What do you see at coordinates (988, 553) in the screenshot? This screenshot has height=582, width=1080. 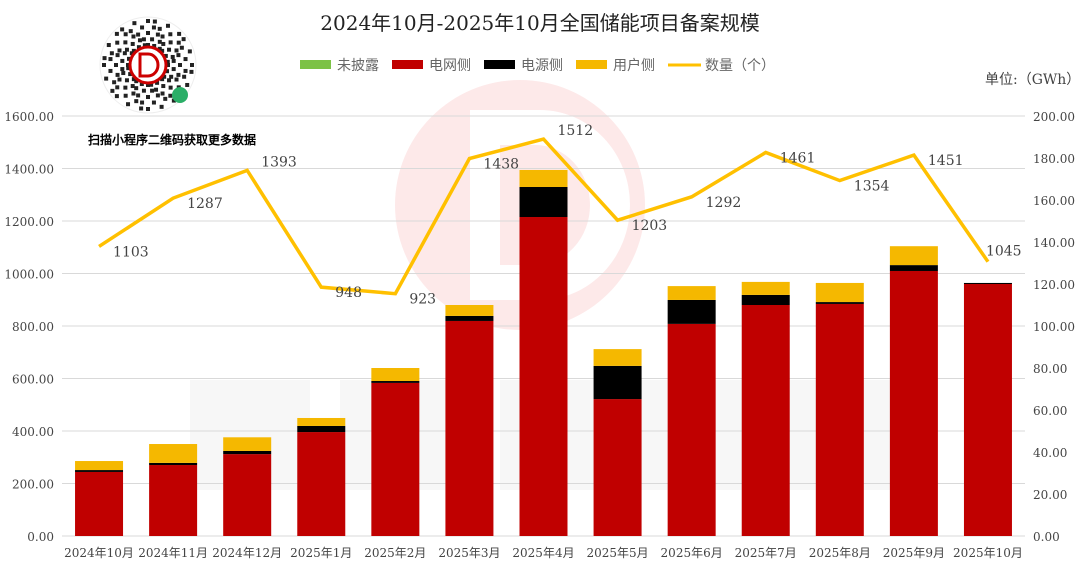 I see `x-tick-label: 2025年10月` at bounding box center [988, 553].